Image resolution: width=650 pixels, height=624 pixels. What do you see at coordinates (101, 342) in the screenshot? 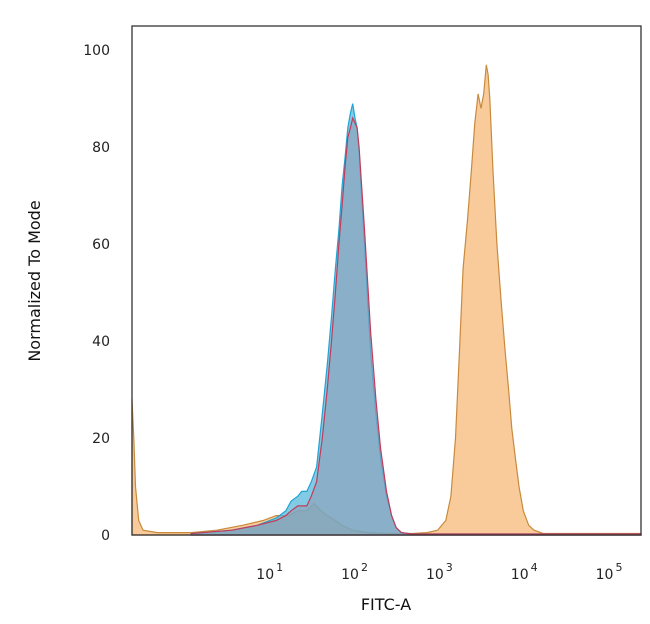
I see `y-tick-label: 40` at bounding box center [101, 342].